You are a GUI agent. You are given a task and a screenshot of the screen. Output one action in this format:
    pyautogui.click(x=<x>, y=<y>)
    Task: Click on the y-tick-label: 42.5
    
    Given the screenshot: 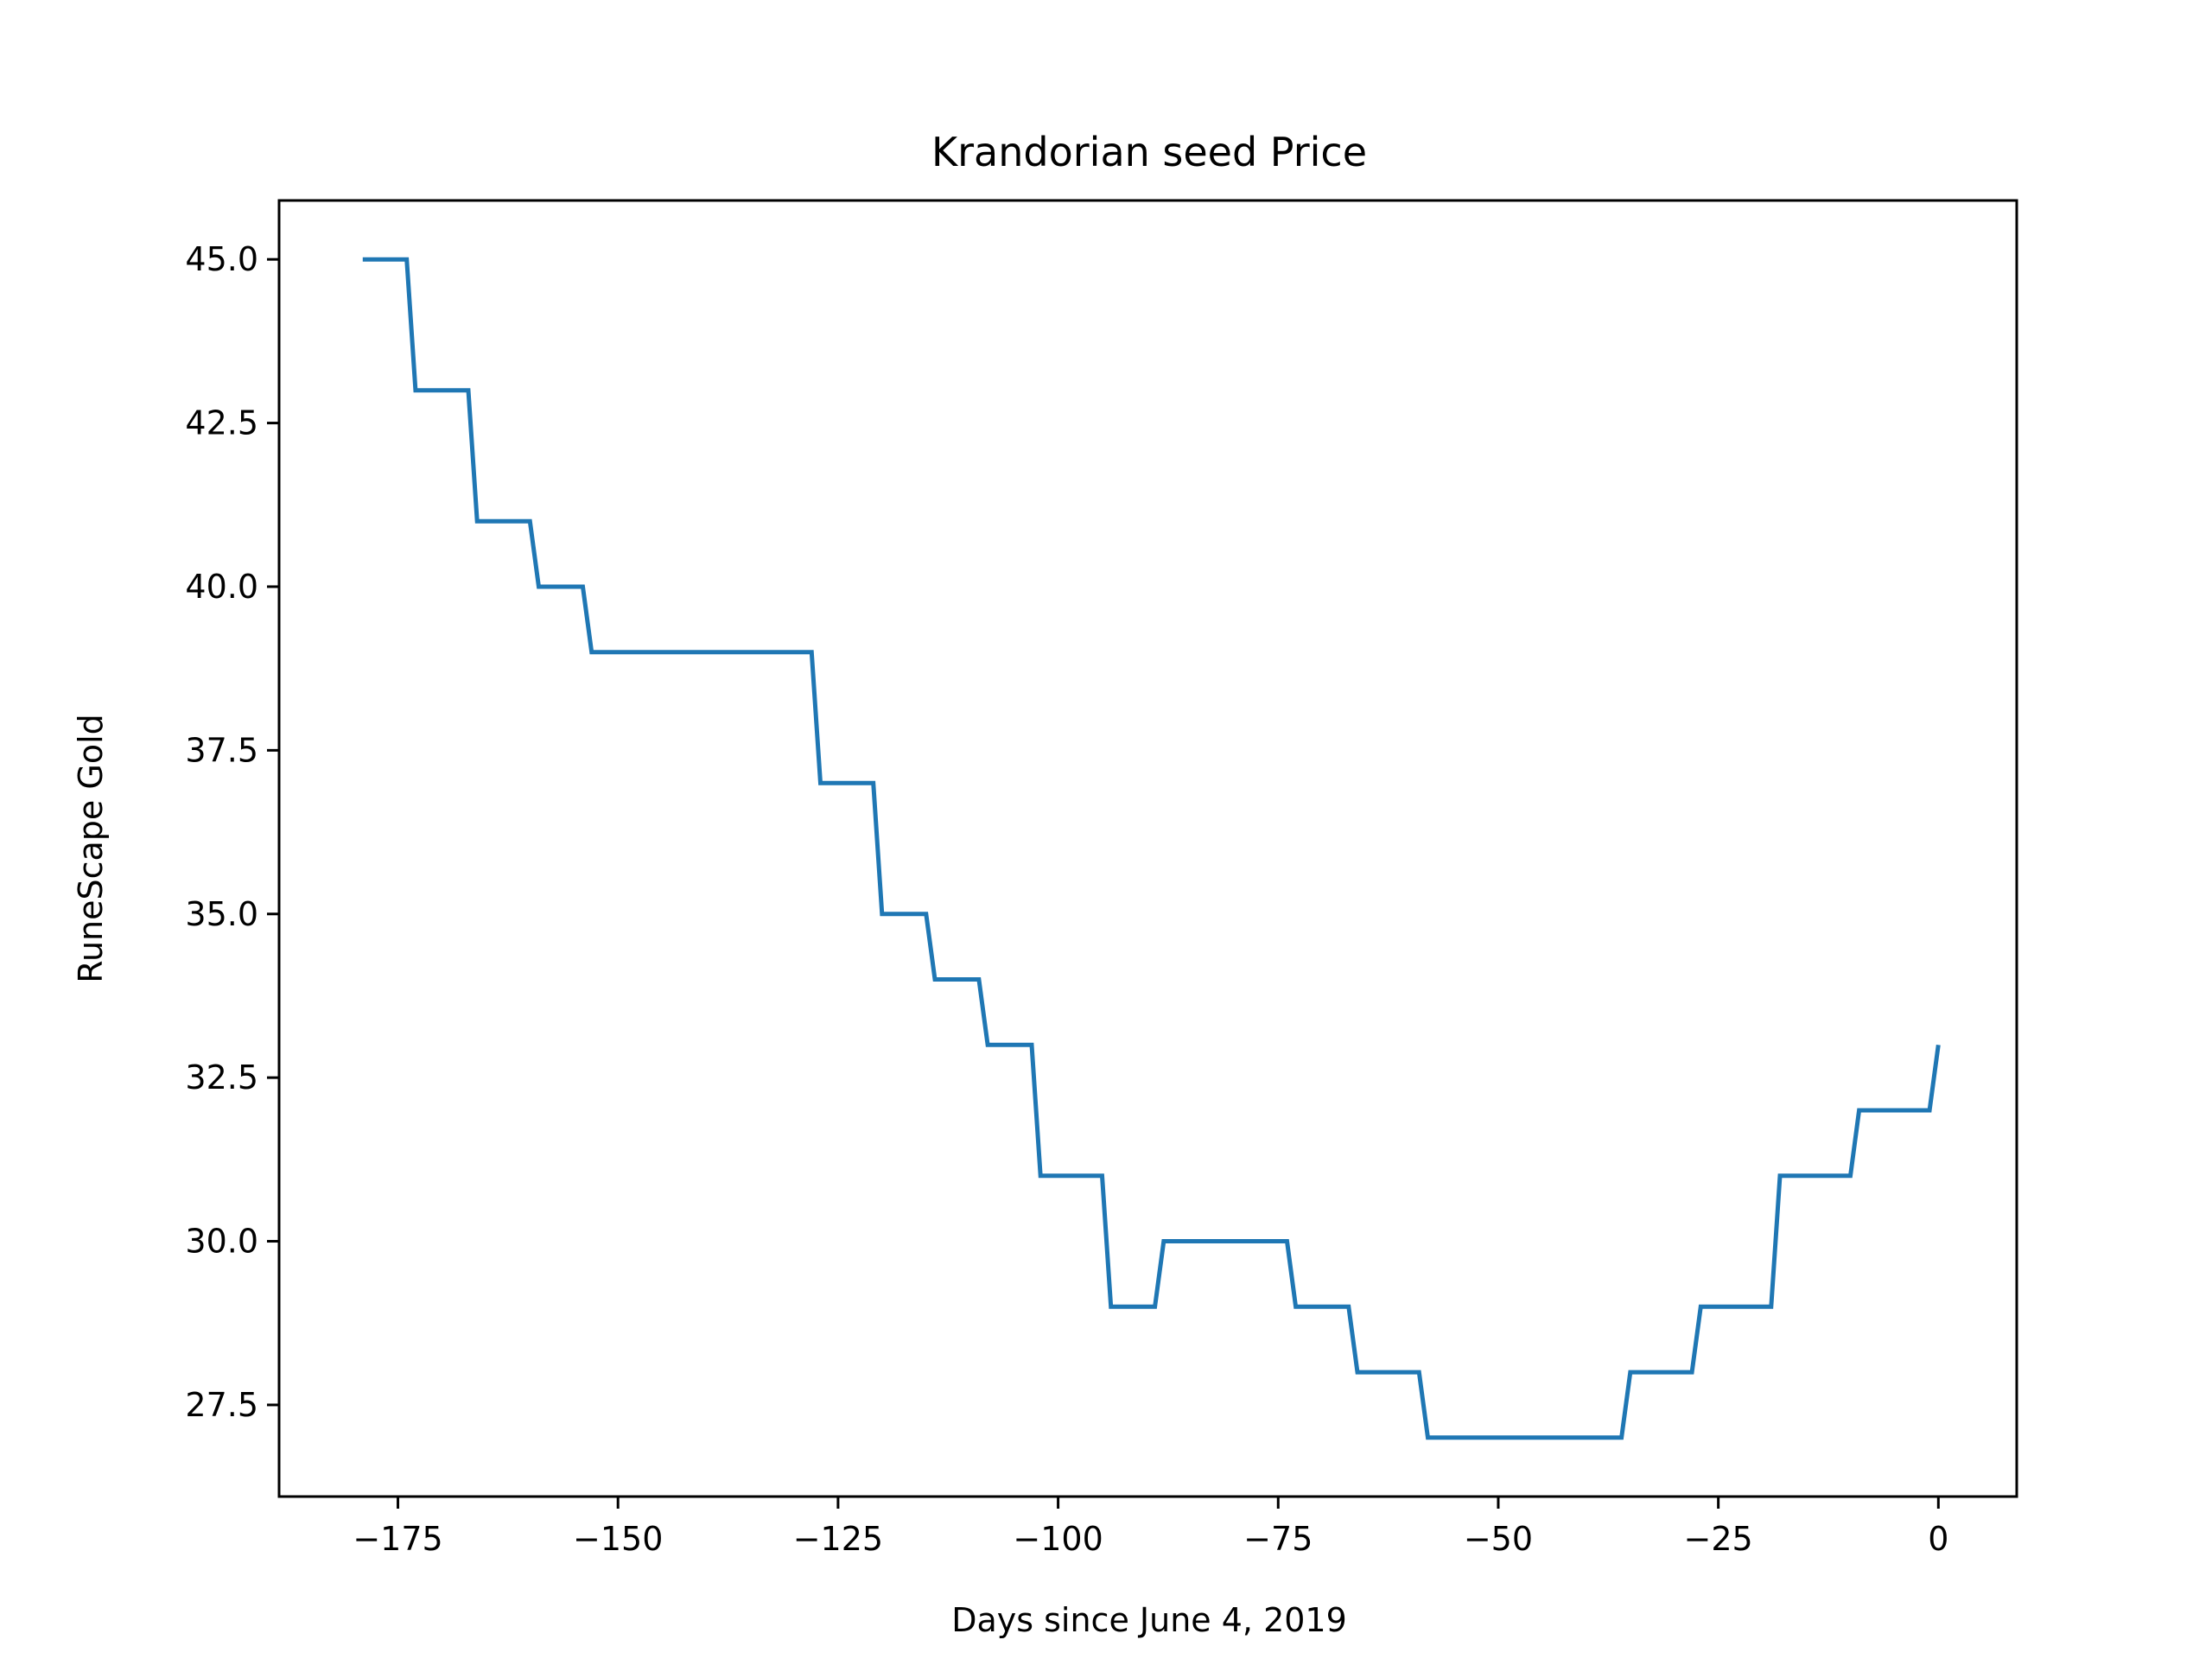 What is the action you would take?
    pyautogui.click(x=221, y=423)
    